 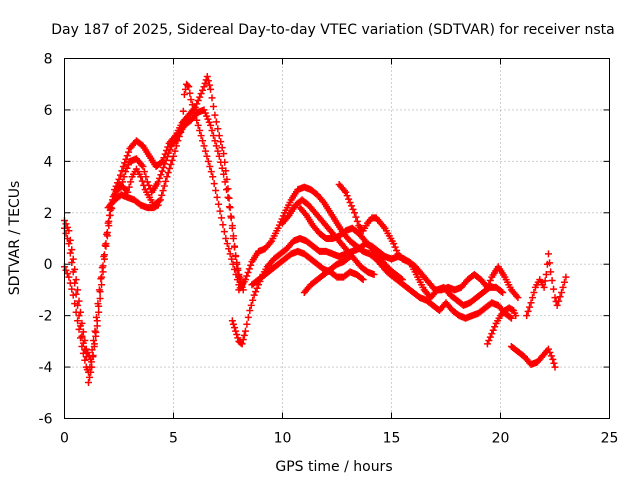 What do you see at coordinates (46, 368) in the screenshot?
I see `y-tick-label: -4` at bounding box center [46, 368].